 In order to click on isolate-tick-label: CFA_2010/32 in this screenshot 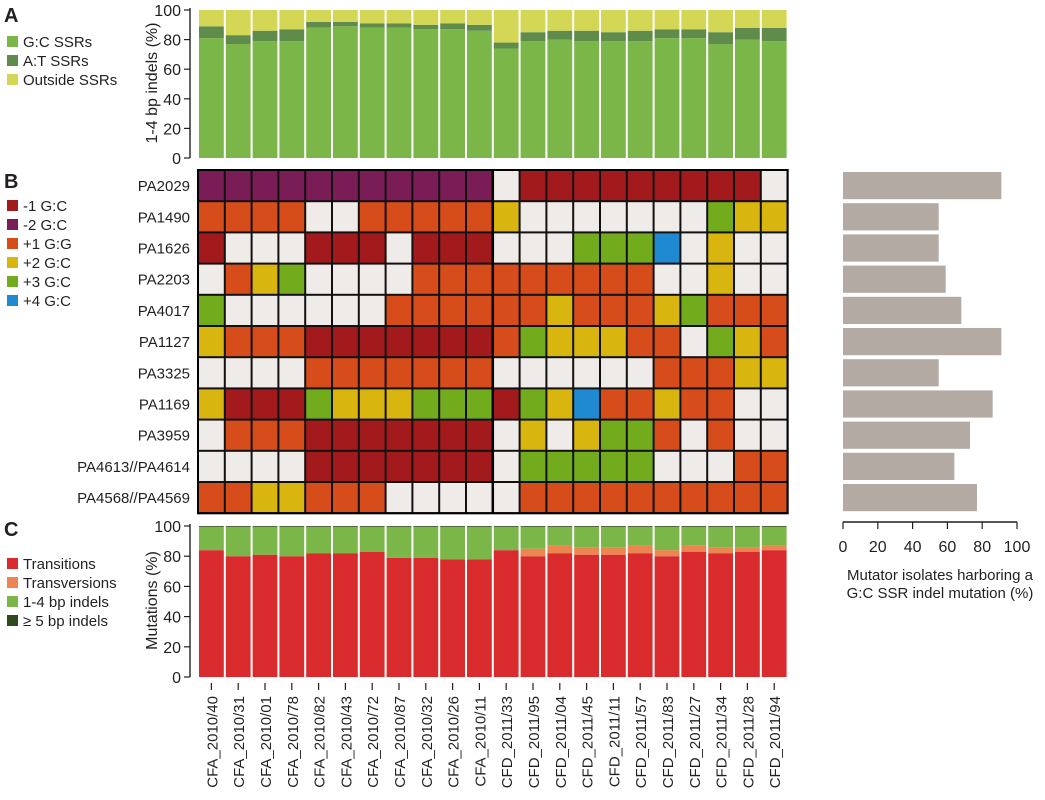, I will do `click(427, 742)`.